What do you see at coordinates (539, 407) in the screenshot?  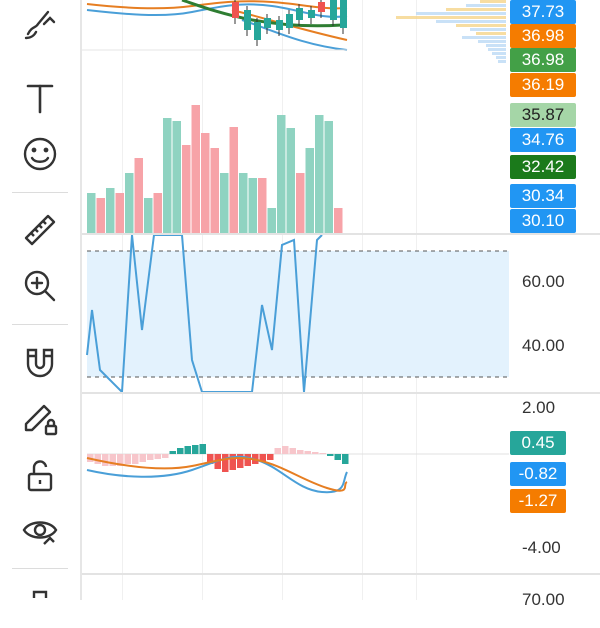 I see `macd-axis-label-top: 2.00` at bounding box center [539, 407].